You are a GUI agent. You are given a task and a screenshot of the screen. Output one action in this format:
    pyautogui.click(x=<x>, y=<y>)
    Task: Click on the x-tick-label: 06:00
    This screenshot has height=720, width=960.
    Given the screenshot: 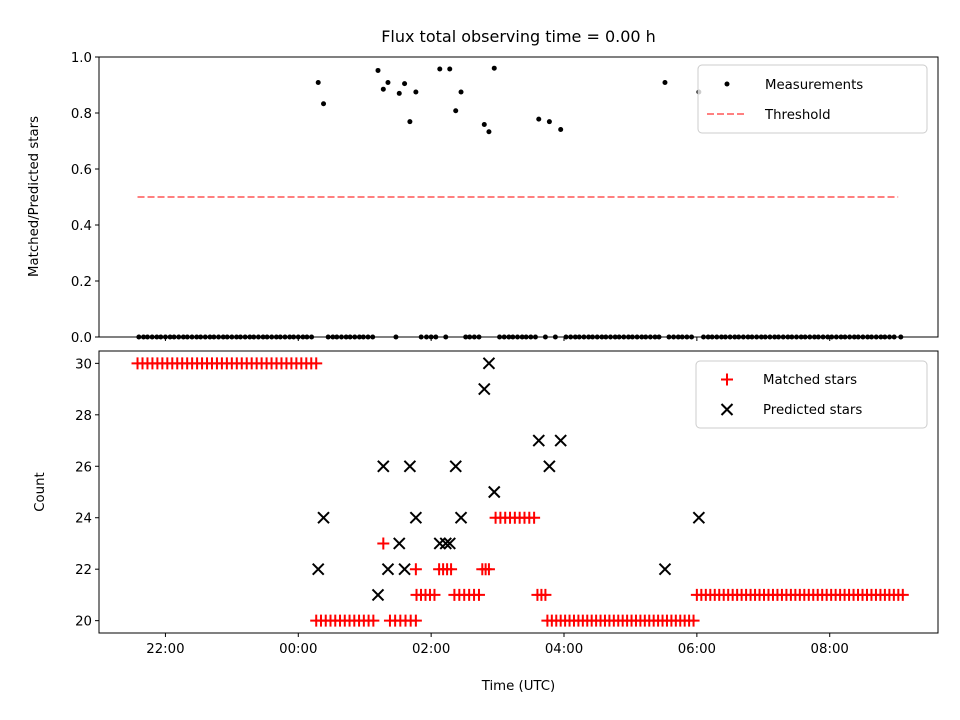 What is the action you would take?
    pyautogui.click(x=697, y=649)
    